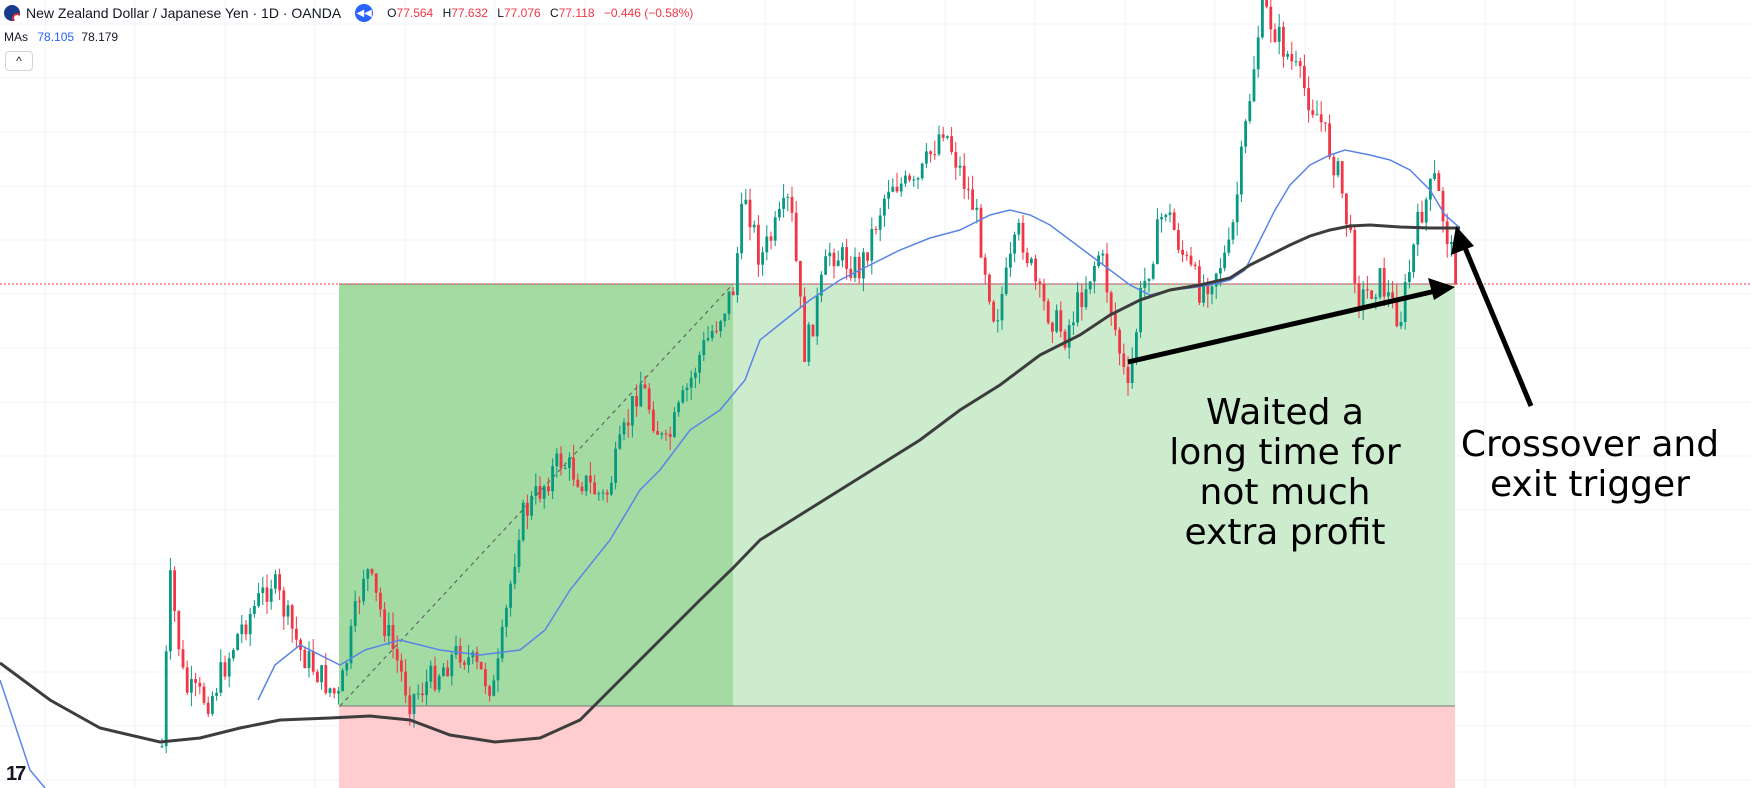 This screenshot has height=788, width=1751. I want to click on tradingview-logo: 17, so click(16, 774).